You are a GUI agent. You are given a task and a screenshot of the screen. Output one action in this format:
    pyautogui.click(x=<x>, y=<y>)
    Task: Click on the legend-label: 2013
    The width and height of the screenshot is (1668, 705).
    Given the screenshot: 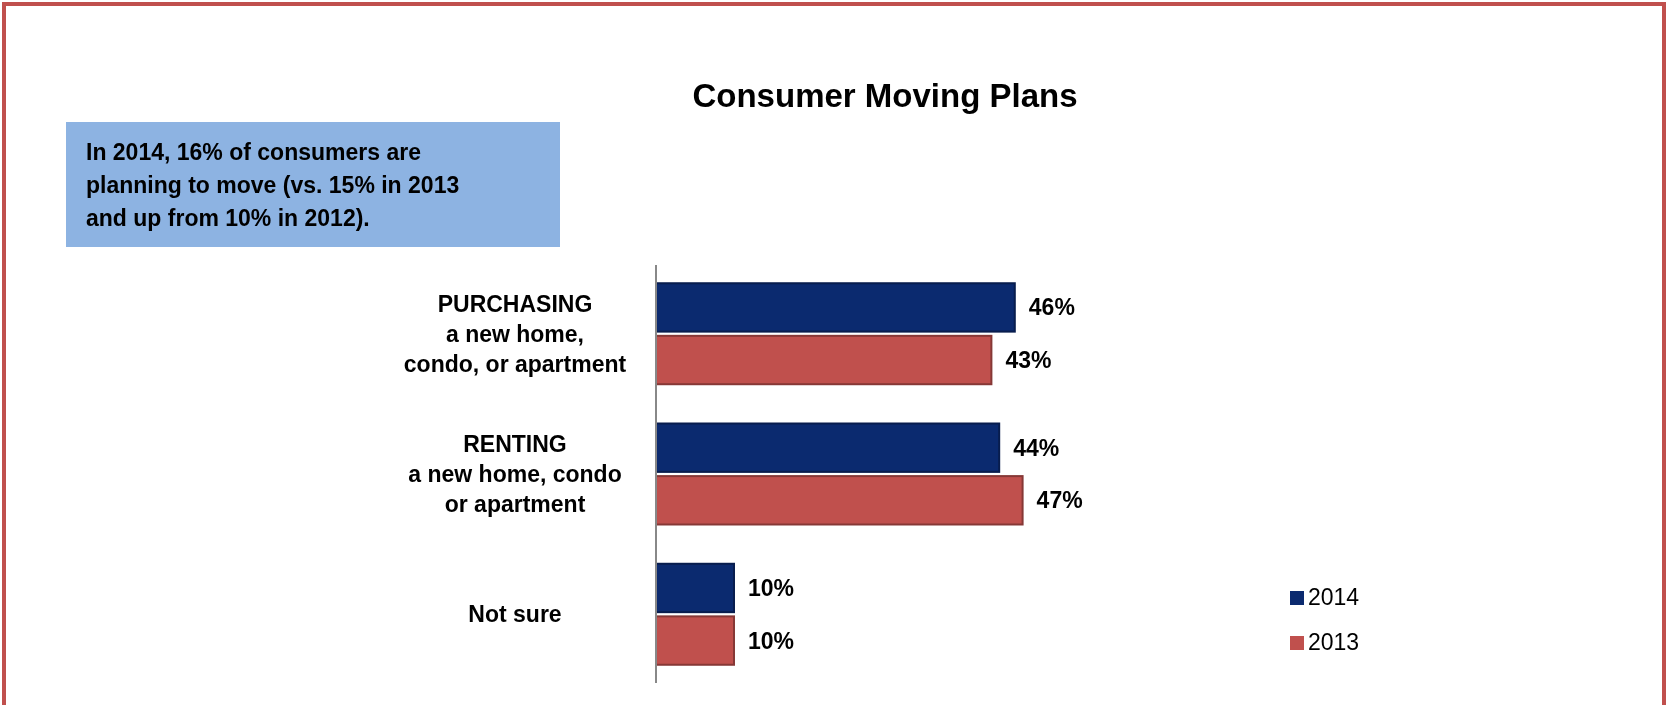 What is the action you would take?
    pyautogui.click(x=1334, y=642)
    